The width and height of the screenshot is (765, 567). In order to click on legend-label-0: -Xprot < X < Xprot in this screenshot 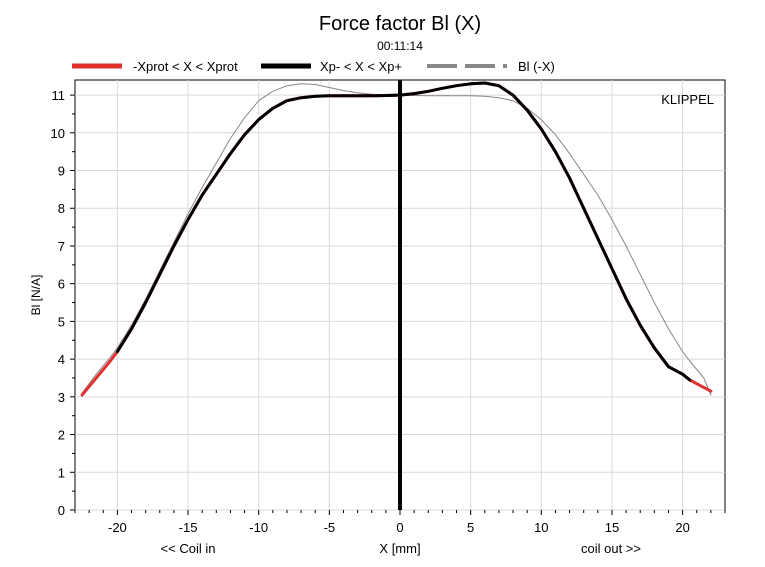, I will do `click(185, 66)`.